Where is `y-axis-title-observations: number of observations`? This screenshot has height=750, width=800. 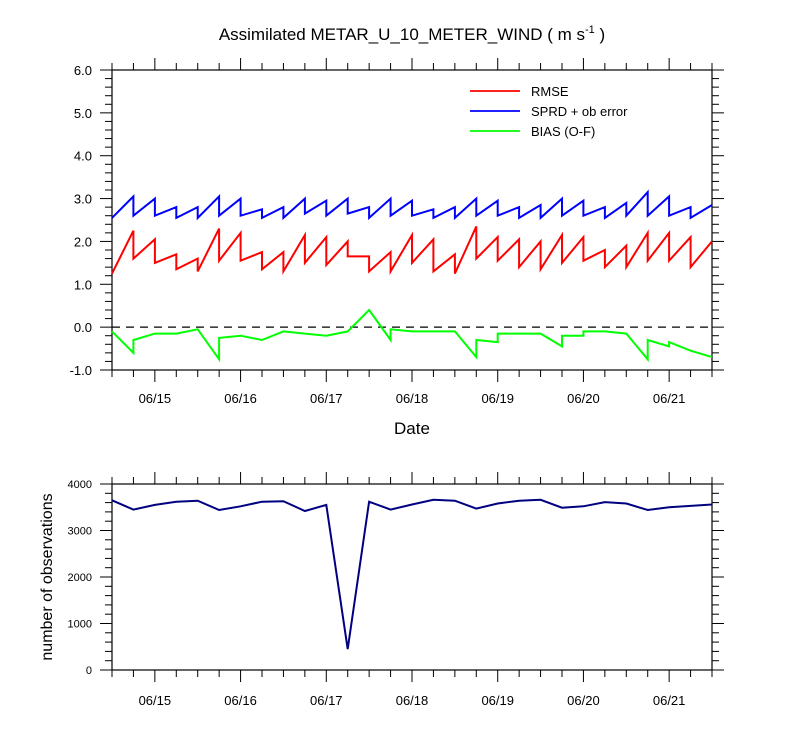
y-axis-title-observations: number of observations is located at coordinates (47, 576).